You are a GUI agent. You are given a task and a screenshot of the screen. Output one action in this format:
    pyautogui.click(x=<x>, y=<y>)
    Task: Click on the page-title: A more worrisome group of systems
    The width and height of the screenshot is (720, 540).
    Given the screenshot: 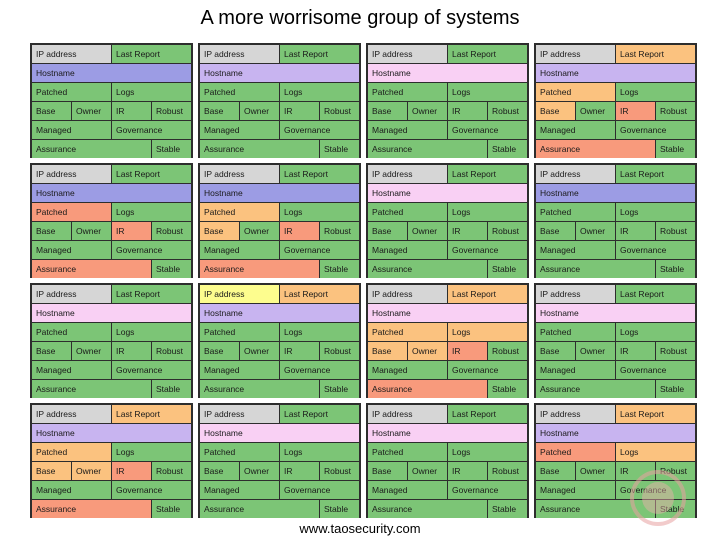 What is the action you would take?
    pyautogui.click(x=360, y=18)
    